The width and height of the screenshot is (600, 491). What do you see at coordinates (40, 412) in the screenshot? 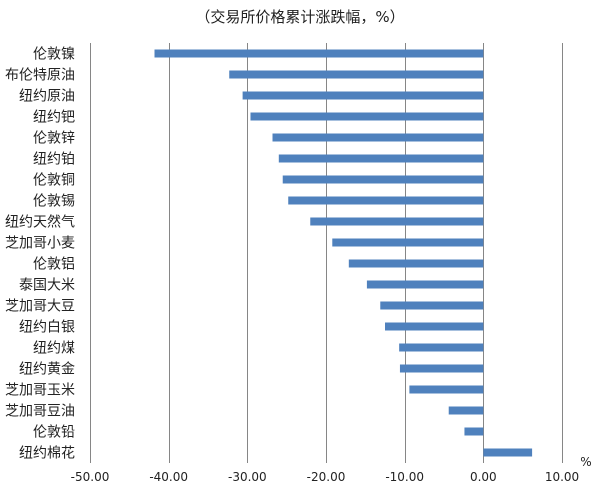
I see `category-label: 芝加哥豆油` at bounding box center [40, 412].